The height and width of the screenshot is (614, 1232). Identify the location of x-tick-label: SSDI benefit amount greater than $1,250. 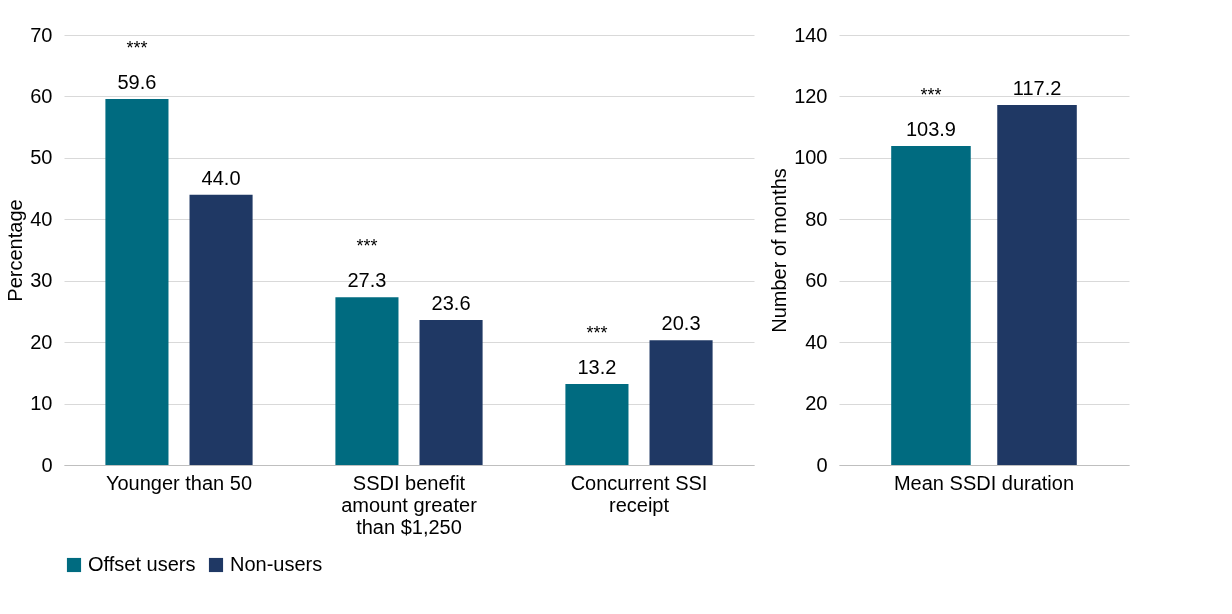
(409, 504).